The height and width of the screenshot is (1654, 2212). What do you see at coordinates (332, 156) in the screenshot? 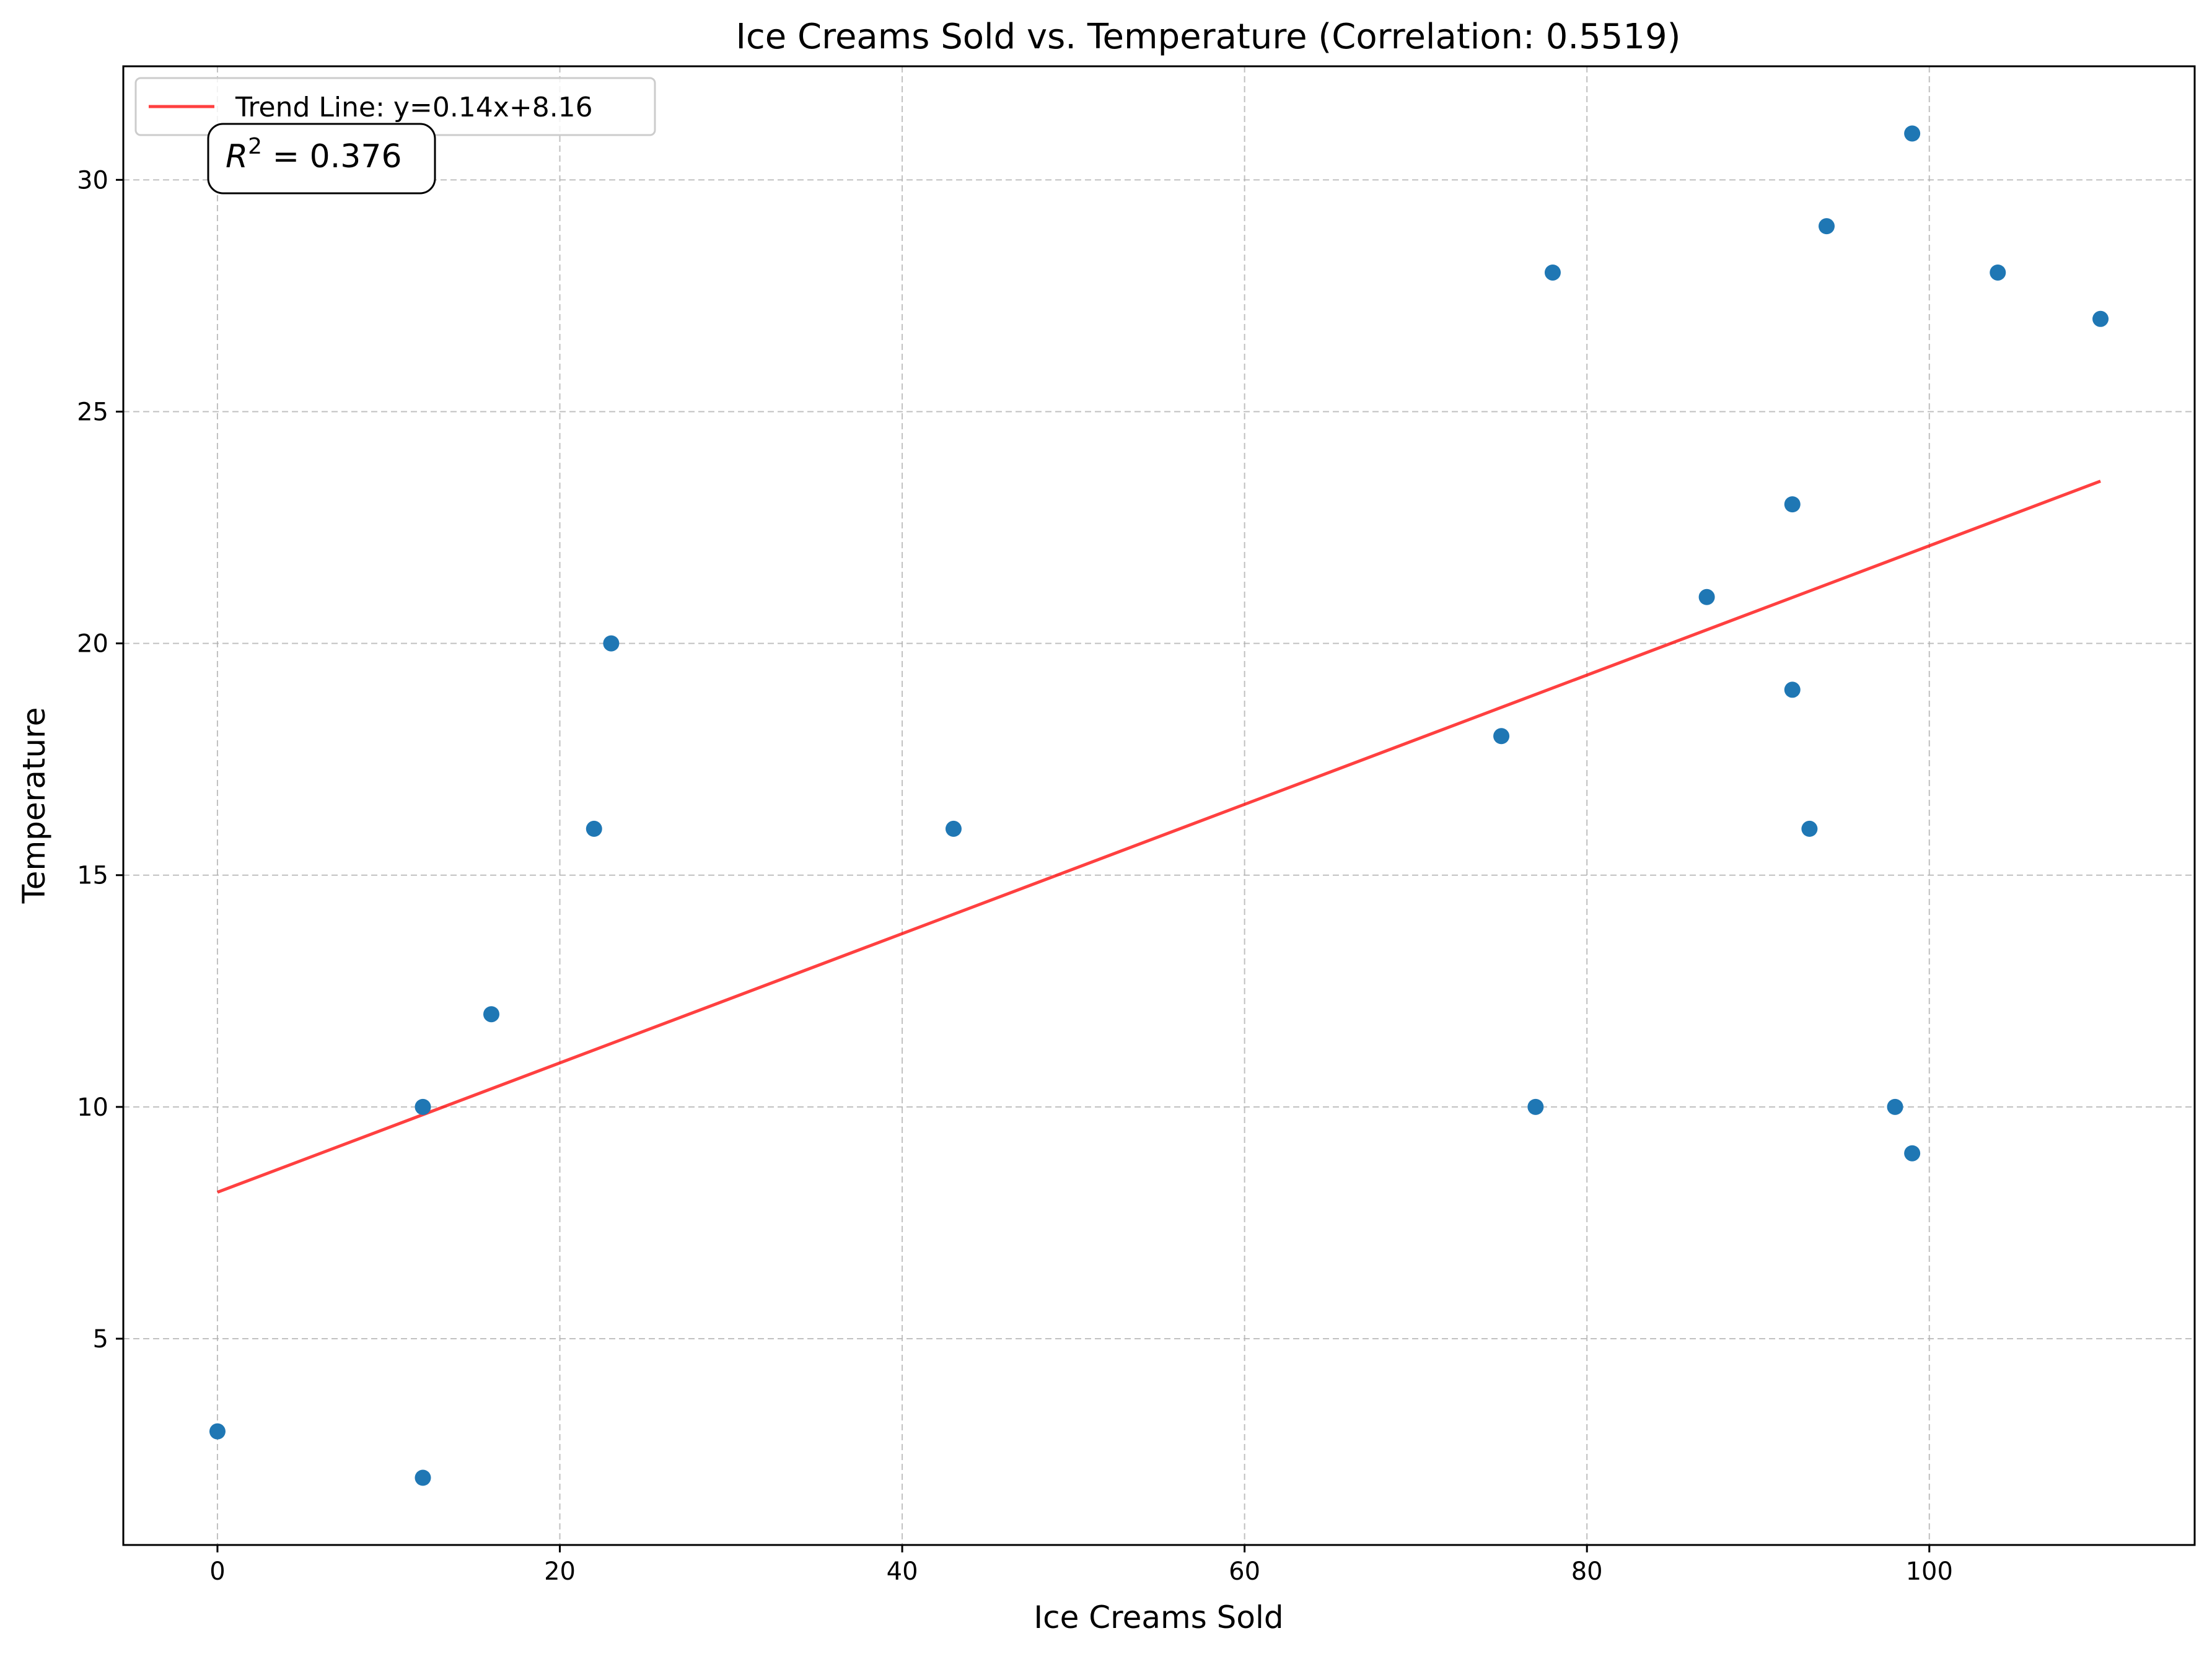
I see `r-squared-value: = 0.376` at bounding box center [332, 156].